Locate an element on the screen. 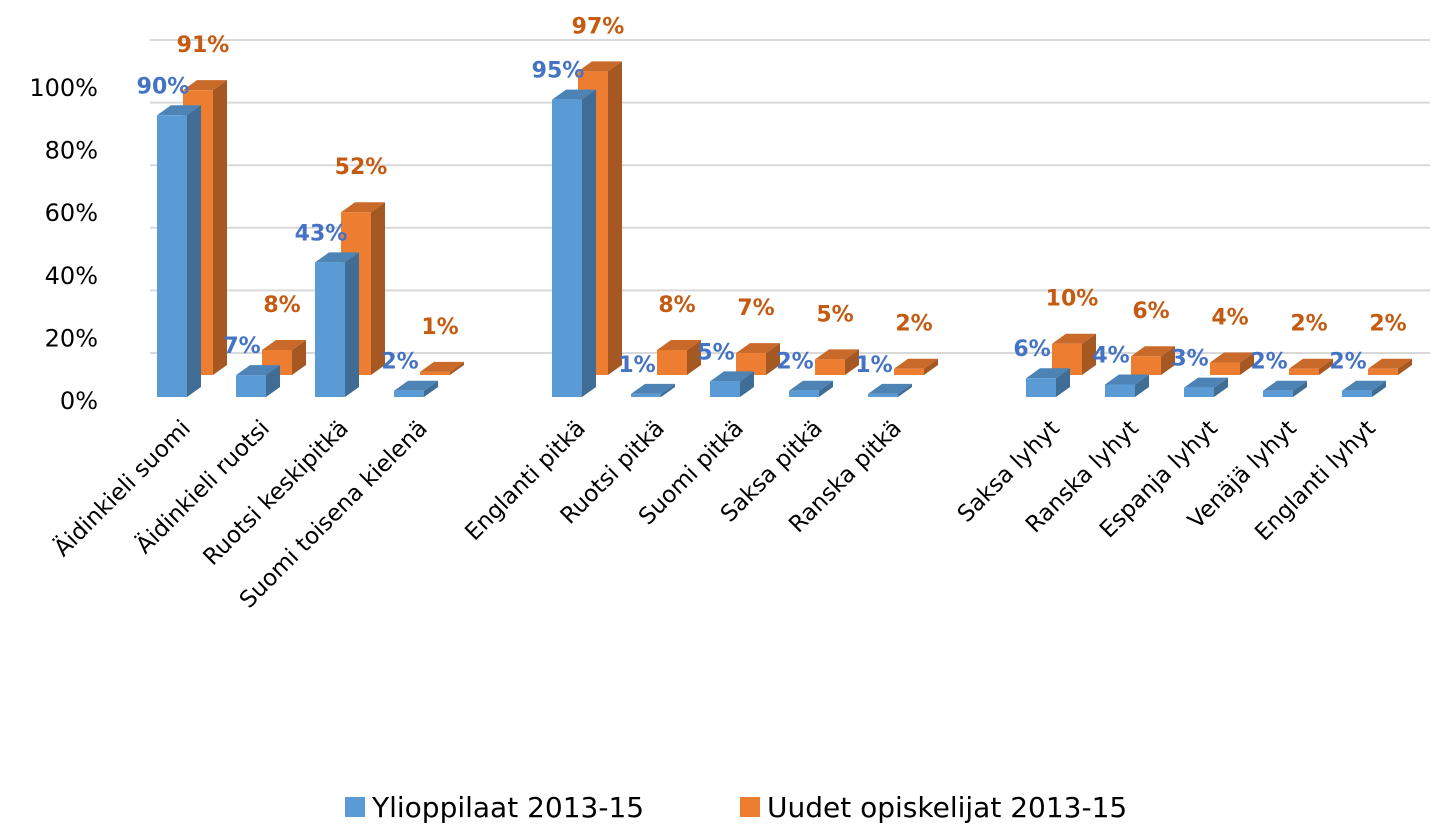 The width and height of the screenshot is (1453, 830). y-tick-label: 100% is located at coordinates (63, 88).